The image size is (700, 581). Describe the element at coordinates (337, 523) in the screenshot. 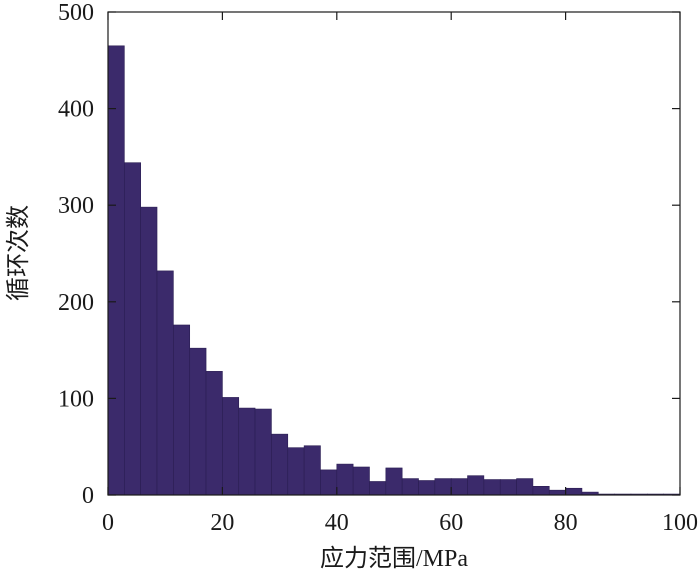

I see `x-tick-label: 40` at that location.